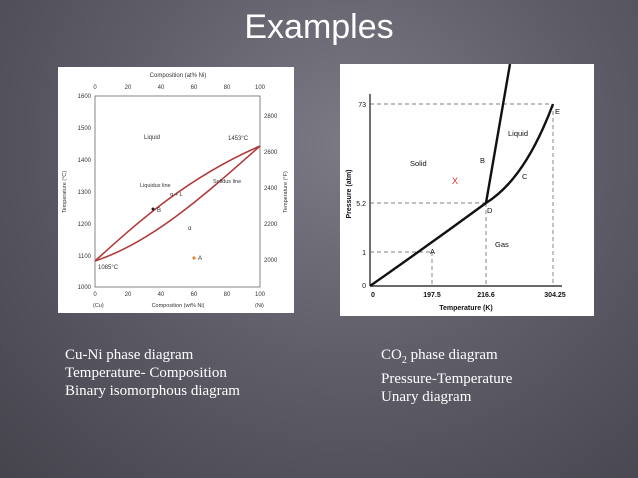  Describe the element at coordinates (194, 295) in the screenshot. I see `bottom-tick-label: 60` at that location.